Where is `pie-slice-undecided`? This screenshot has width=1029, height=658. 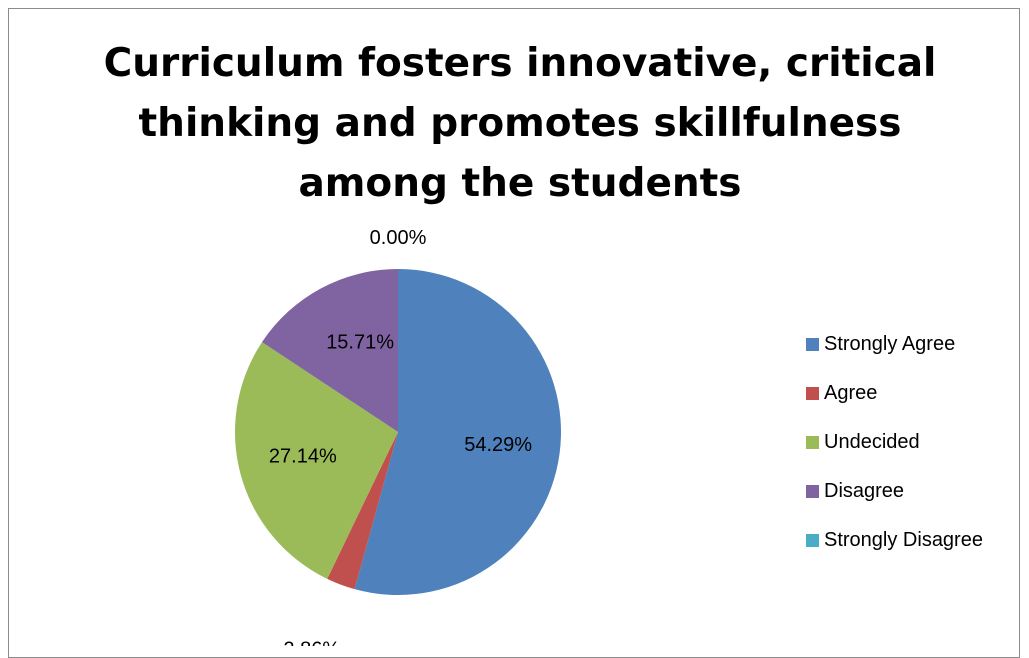 pie-slice-undecided is located at coordinates (316, 460).